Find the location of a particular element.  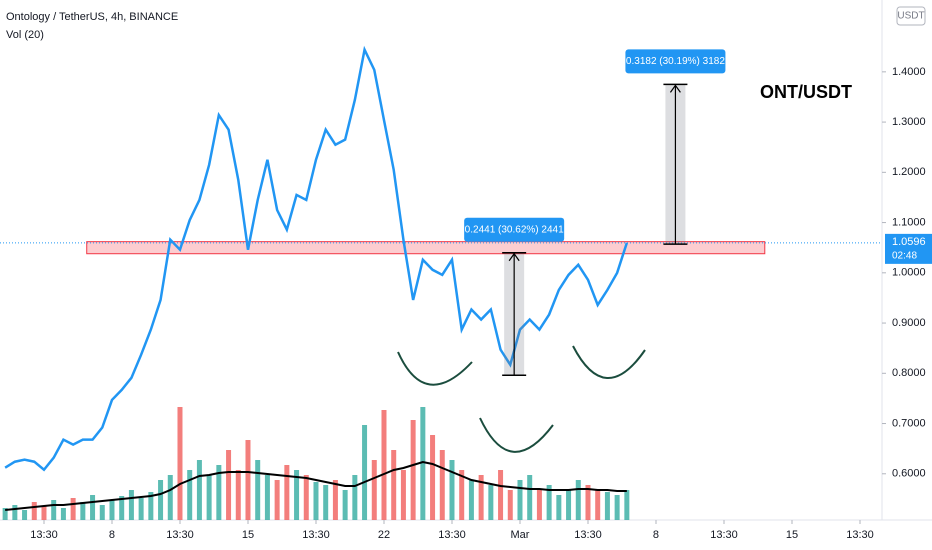

y-tick-label: 0.7000 is located at coordinates (909, 423).